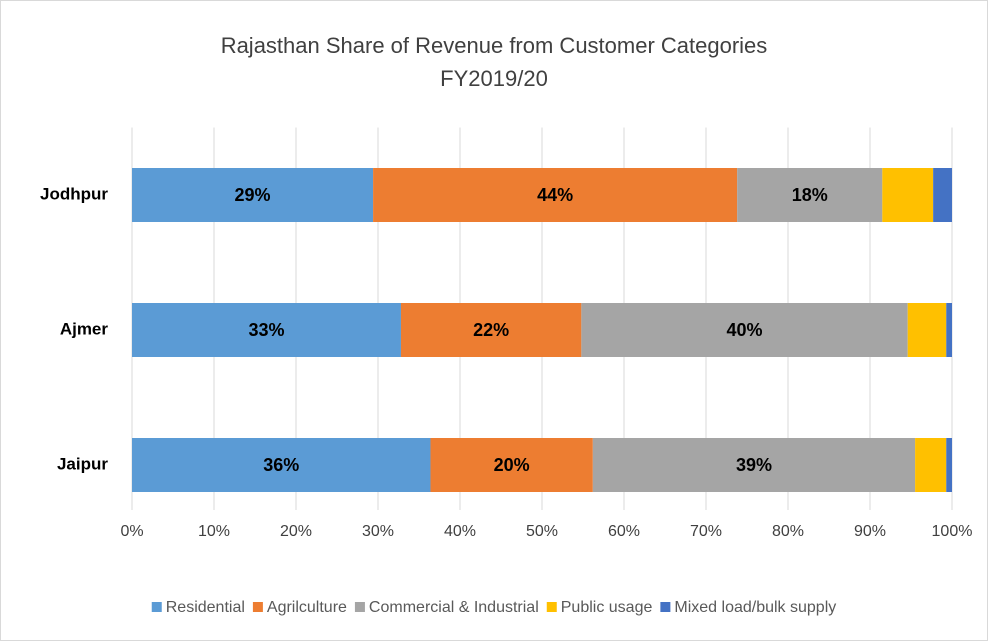 Image resolution: width=988 pixels, height=641 pixels. What do you see at coordinates (378, 531) in the screenshot?
I see `x-tick-label: 30%` at bounding box center [378, 531].